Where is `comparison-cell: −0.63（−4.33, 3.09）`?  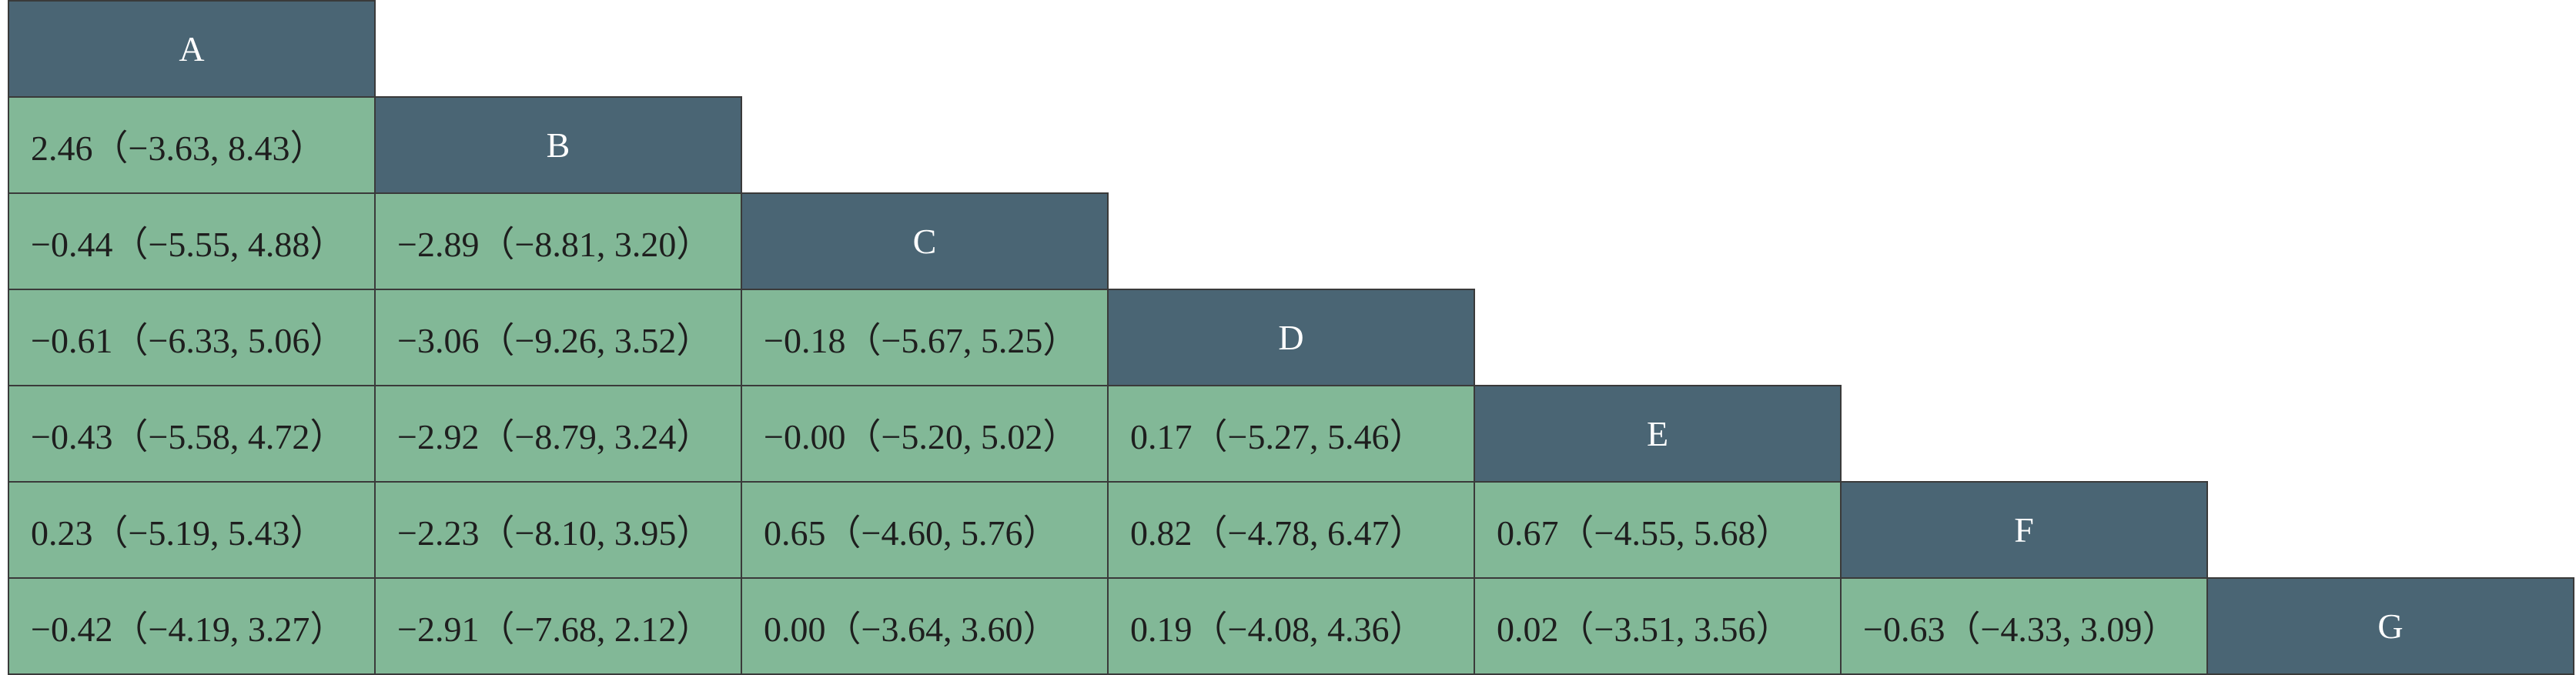 comparison-cell: −0.63（−4.33, 3.09） is located at coordinates (2024, 626).